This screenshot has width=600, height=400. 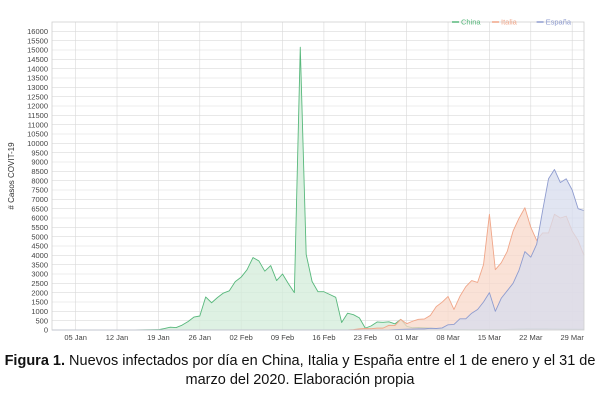 I want to click on y-tick-label: 8500, so click(x=39, y=171).